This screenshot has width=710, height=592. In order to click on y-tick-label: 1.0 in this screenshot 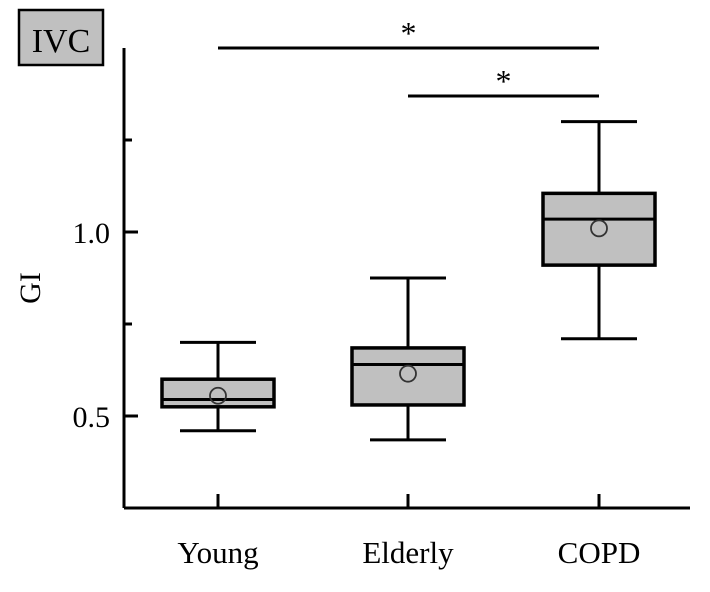, I will do `click(92, 233)`.